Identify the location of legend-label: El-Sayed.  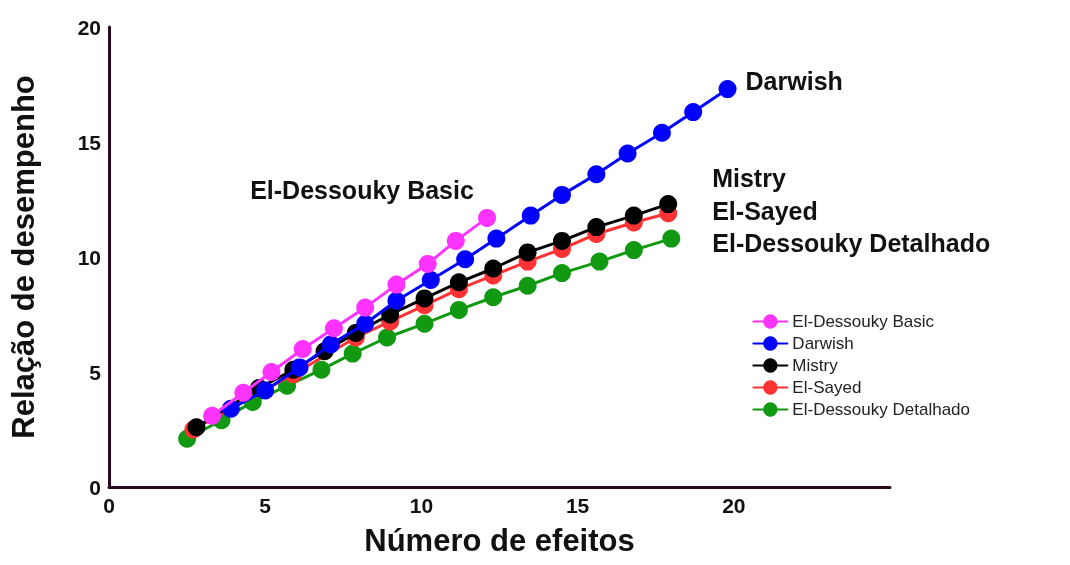
(827, 387).